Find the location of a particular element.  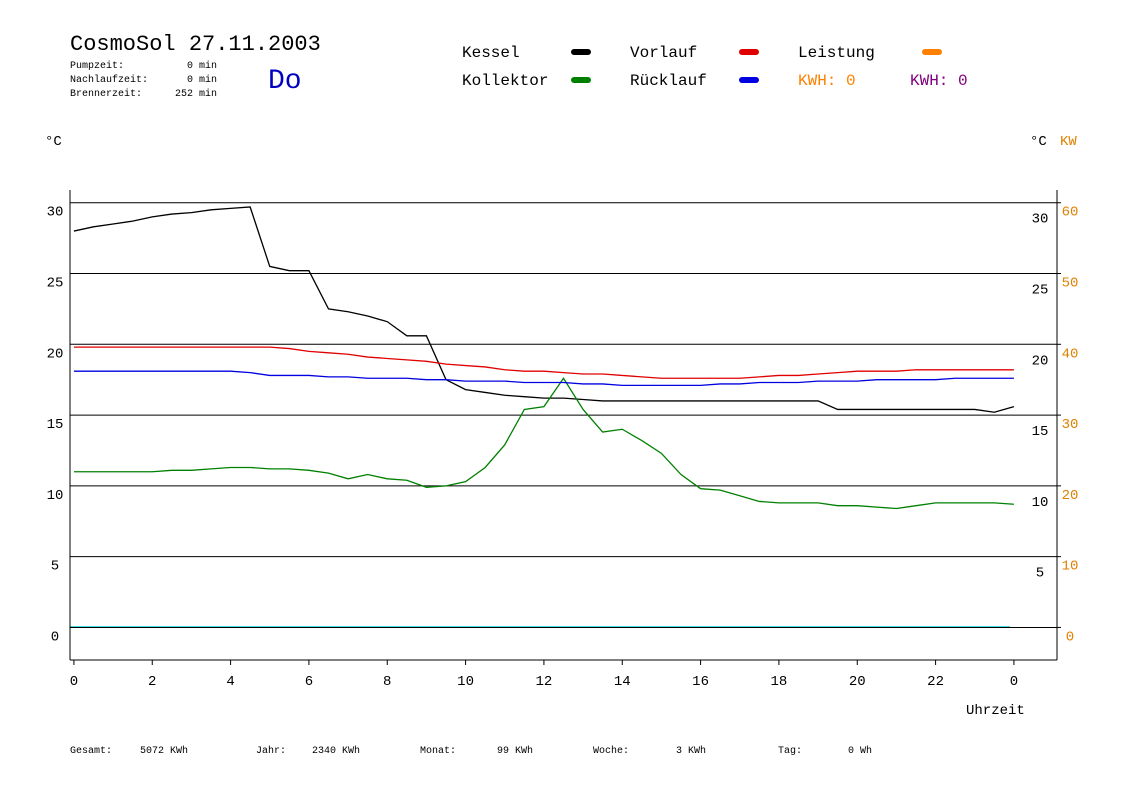

footer-value: 2340 KWh is located at coordinates (336, 751).